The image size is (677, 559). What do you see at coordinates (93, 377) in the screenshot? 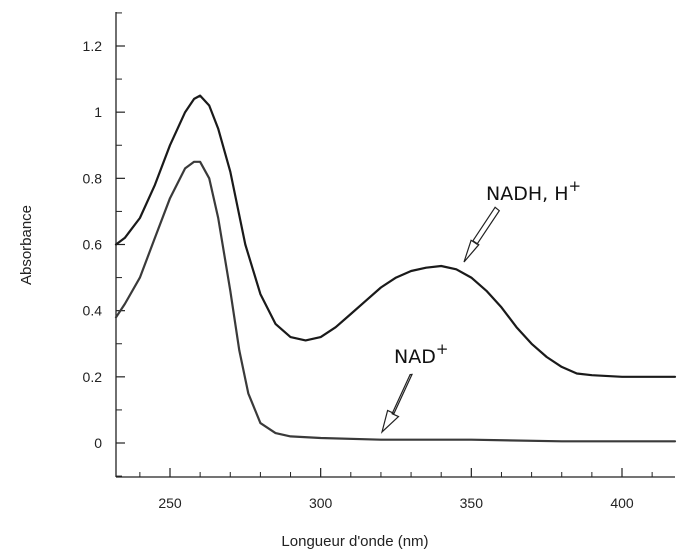
I see `y-tick-label: 0.2` at bounding box center [93, 377].